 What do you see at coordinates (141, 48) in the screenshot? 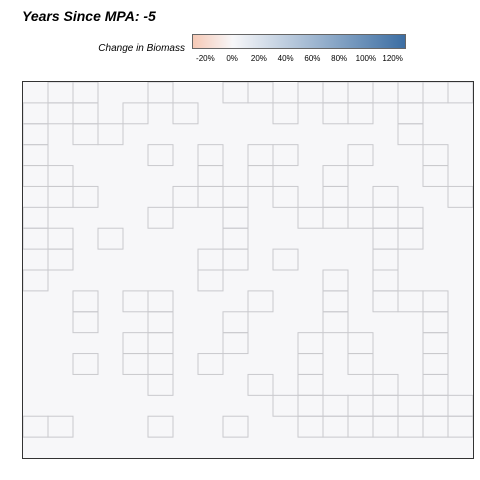
I see `legend-title: Change in Biomass` at bounding box center [141, 48].